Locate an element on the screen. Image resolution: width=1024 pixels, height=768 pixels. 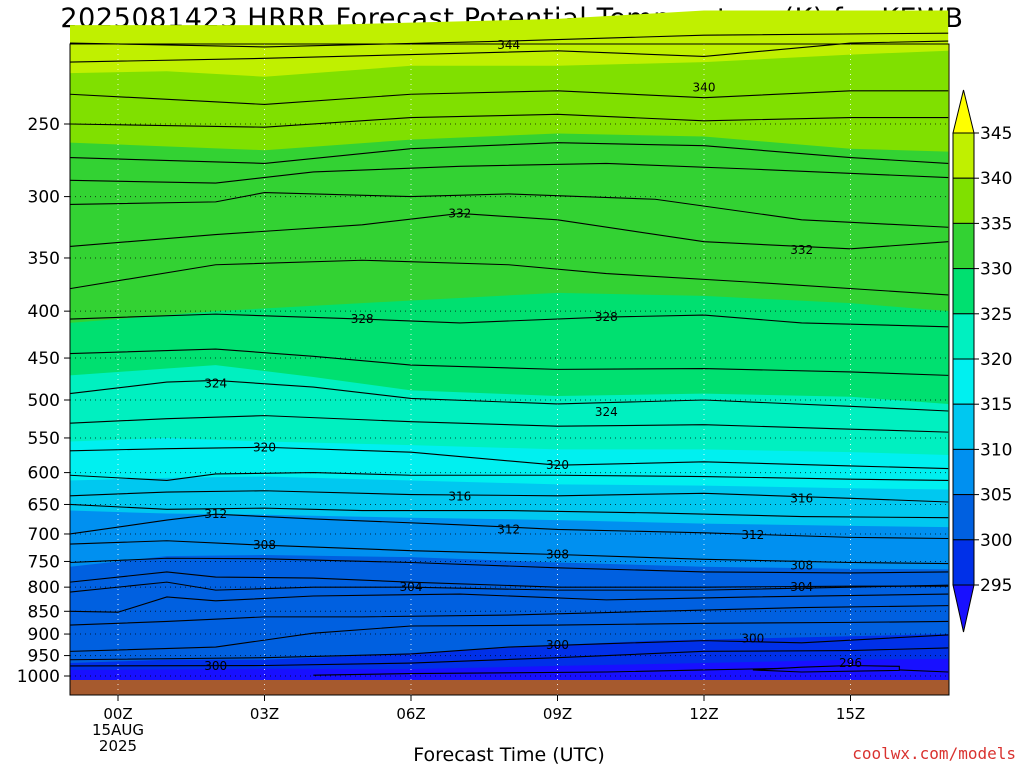
colorbar-label: 295 is located at coordinates (996, 586).